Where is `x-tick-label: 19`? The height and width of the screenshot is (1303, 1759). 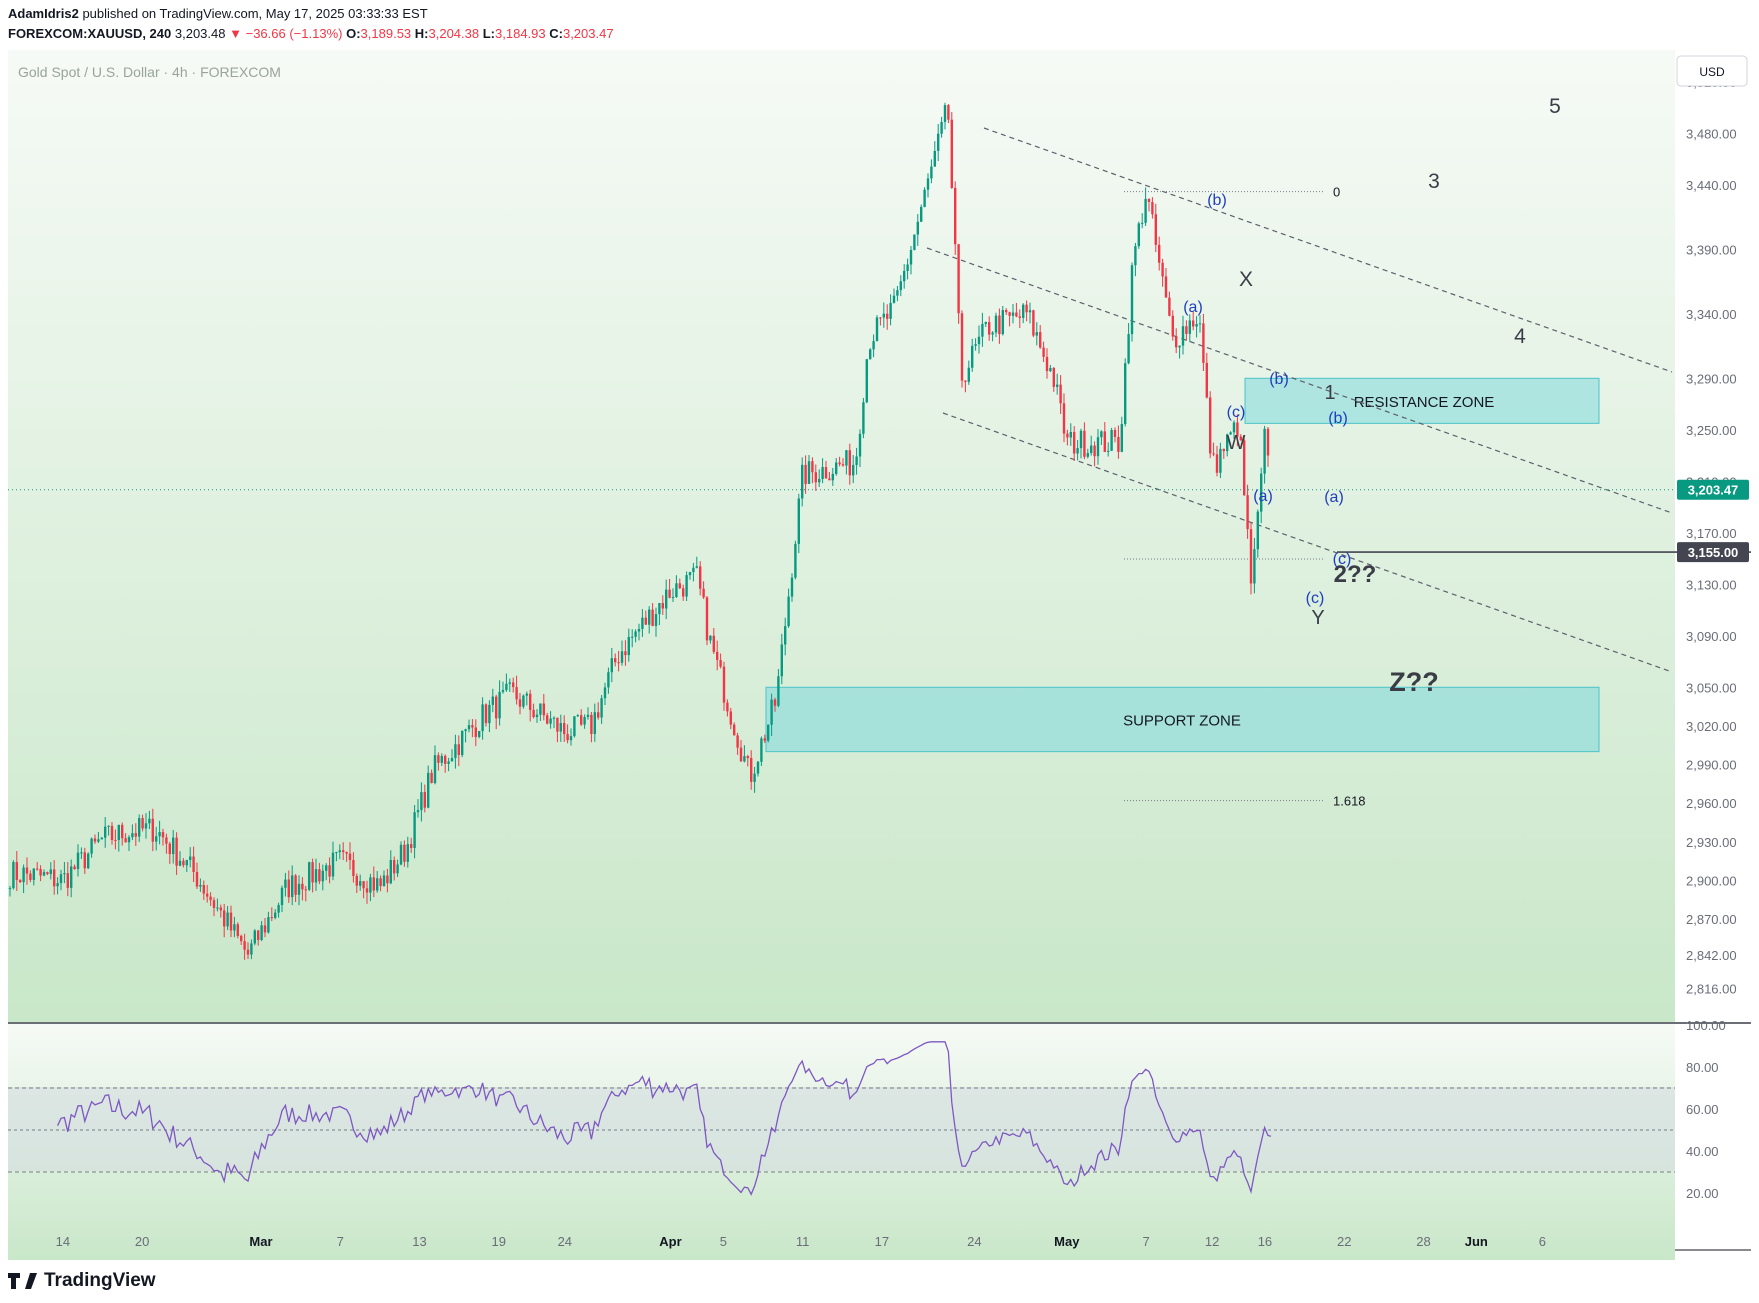 x-tick-label: 19 is located at coordinates (499, 1241).